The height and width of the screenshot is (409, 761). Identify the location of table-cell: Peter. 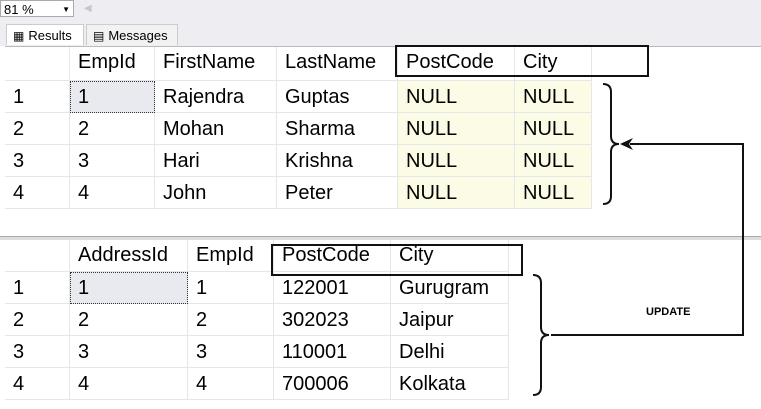
(337, 193).